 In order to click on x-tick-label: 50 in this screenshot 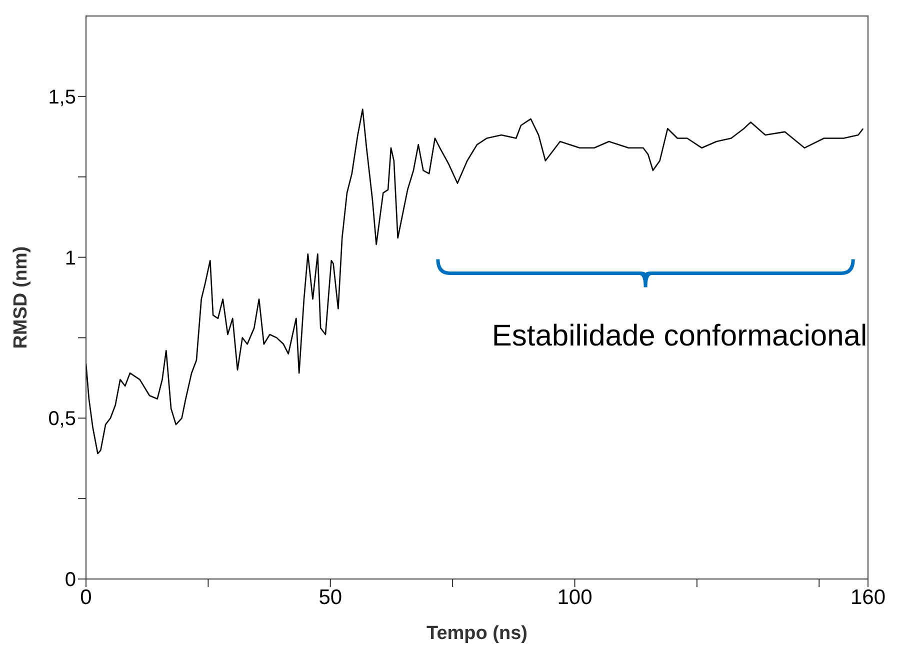, I will do `click(330, 597)`.